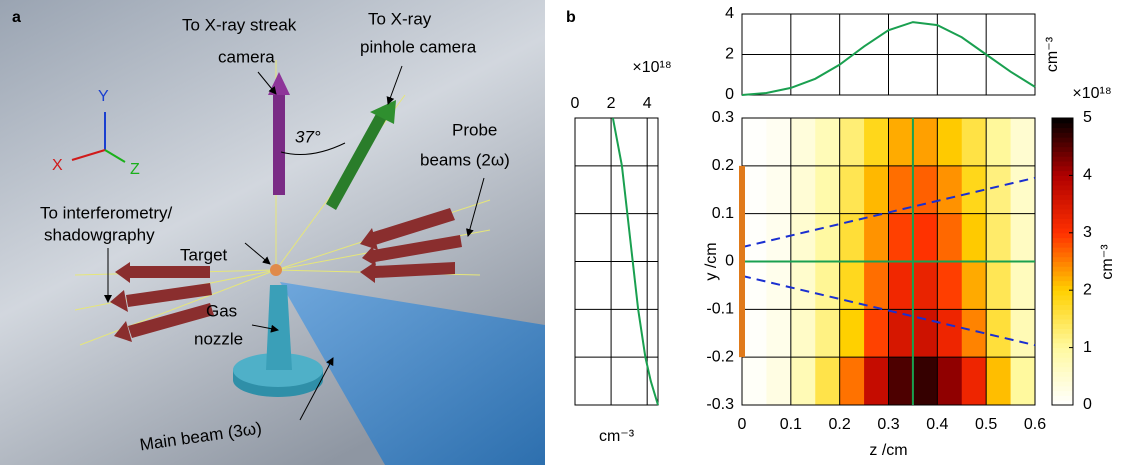 Image resolution: width=1125 pixels, height=465 pixels. I want to click on panel-label: a, so click(16, 17).